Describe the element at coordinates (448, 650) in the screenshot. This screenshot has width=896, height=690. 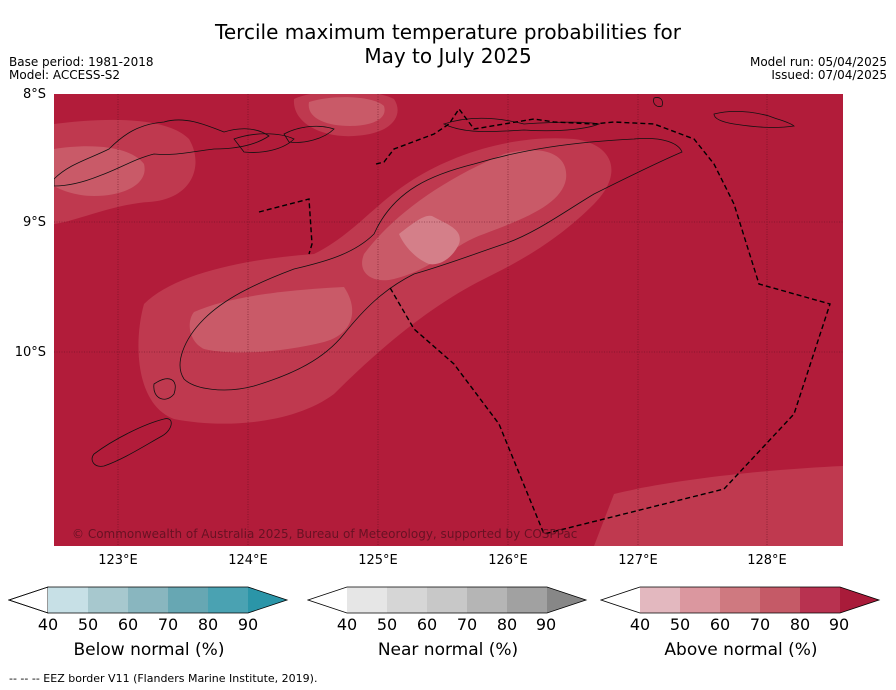
I see `legend-near-title: Near normal (%)` at that location.